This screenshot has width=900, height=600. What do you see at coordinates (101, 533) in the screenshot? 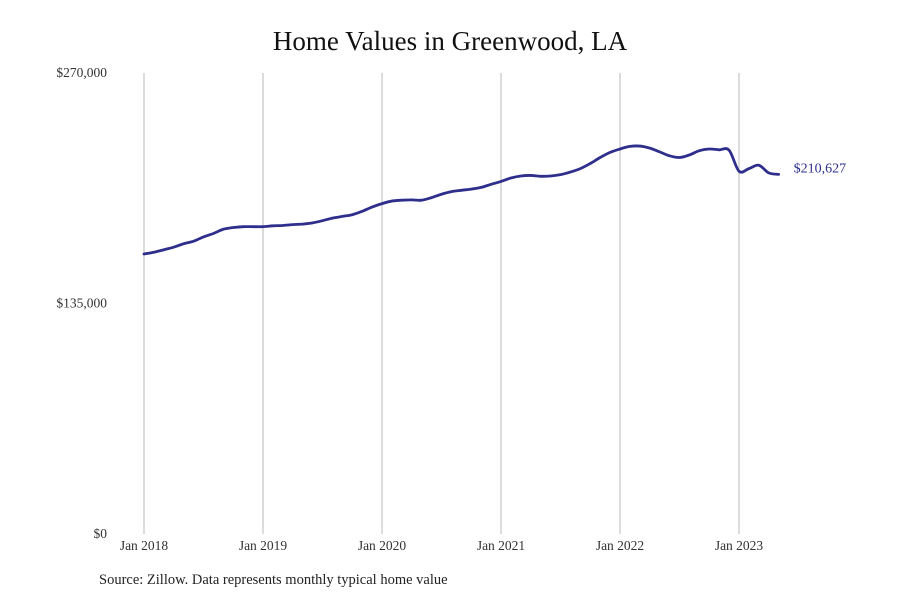
I see `y-tick-label: $0` at bounding box center [101, 533].